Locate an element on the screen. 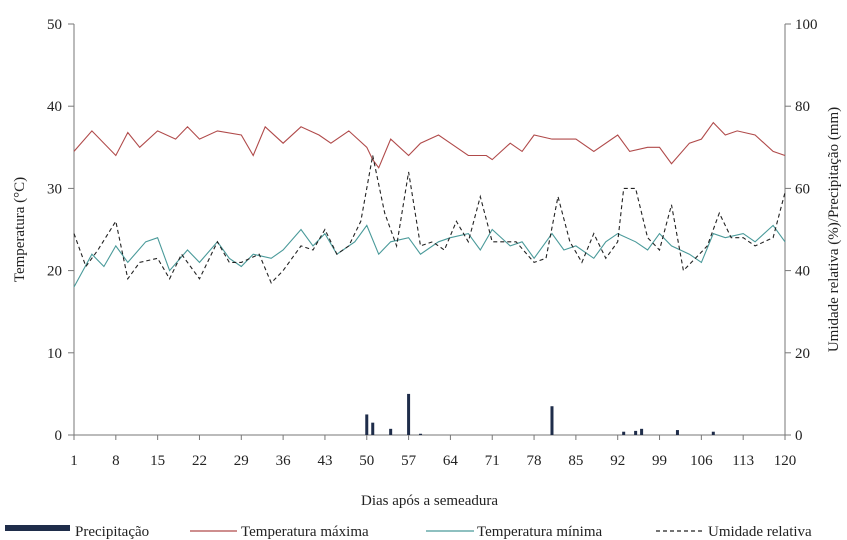 This screenshot has height=540, width=847. right-tick-label: 100 is located at coordinates (806, 25).